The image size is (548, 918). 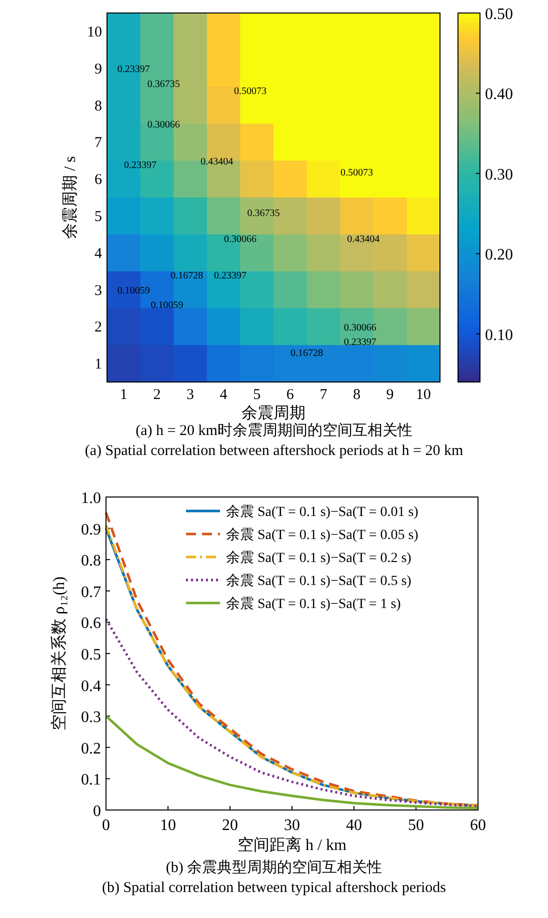 I want to click on text: (b) 余震典型周期的空间互相关性, so click(x=274, y=867).